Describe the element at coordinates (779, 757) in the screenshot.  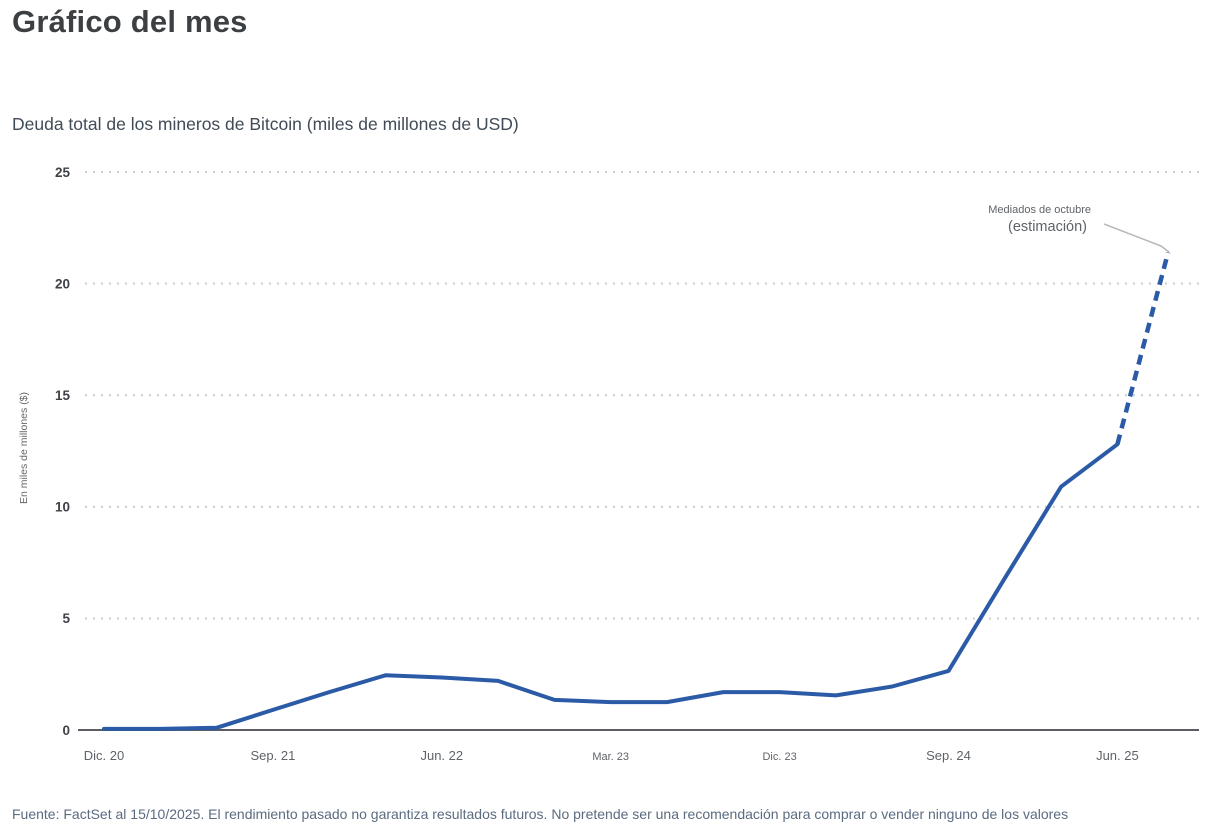
I see `x-tick-label-4: Dic. 23` at that location.